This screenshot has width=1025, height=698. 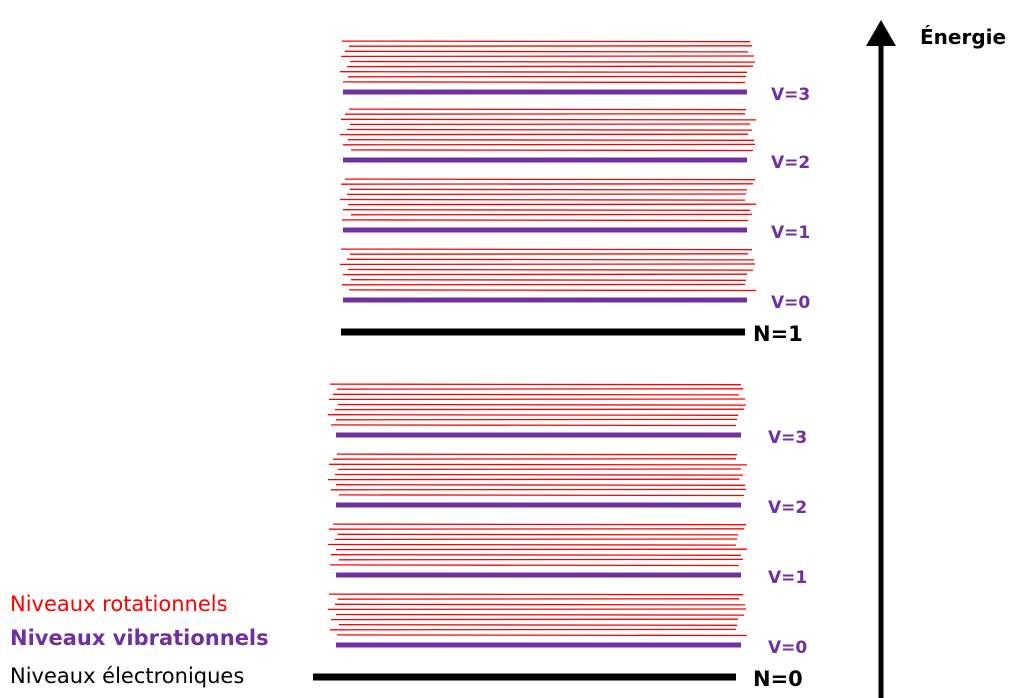 I want to click on energy-axis: Énergie, so click(x=936, y=359).